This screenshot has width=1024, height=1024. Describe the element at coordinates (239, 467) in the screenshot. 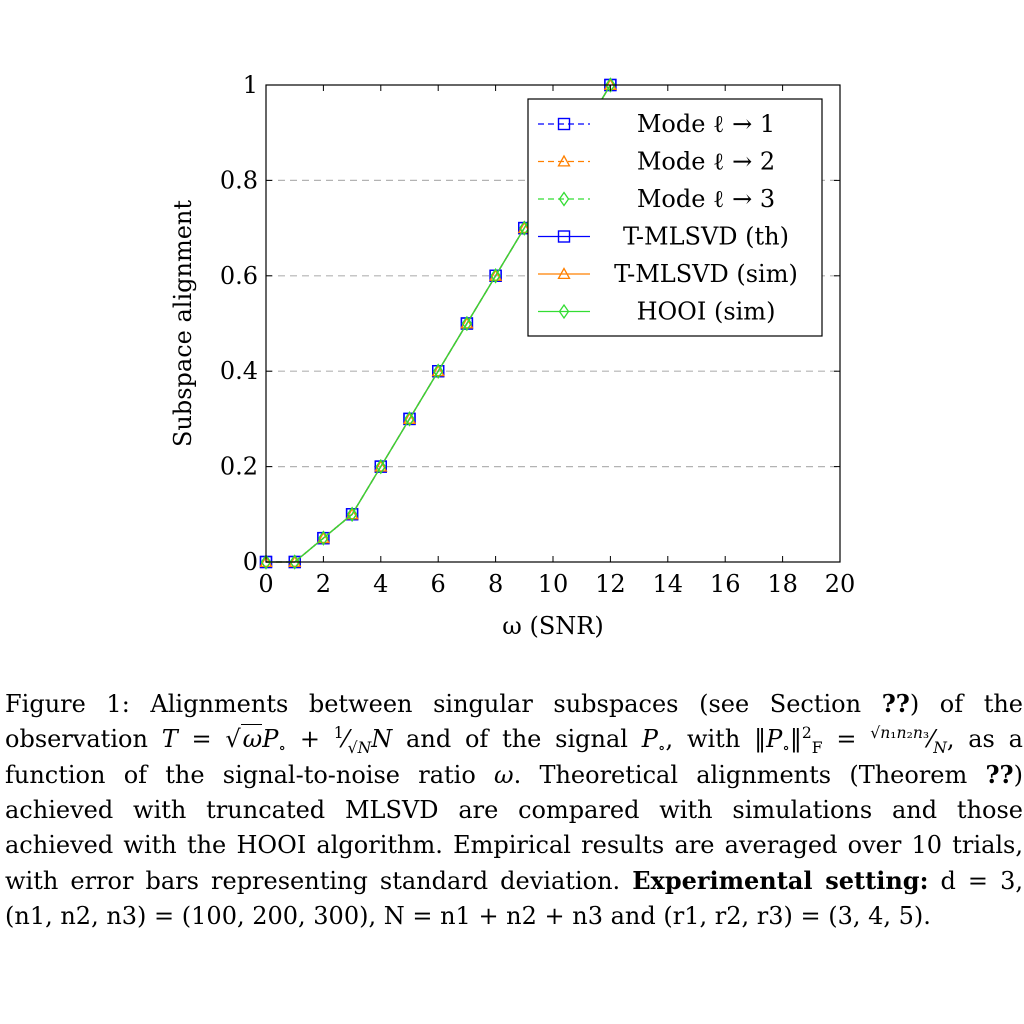

I see `y-tick-label: 0.2` at that location.